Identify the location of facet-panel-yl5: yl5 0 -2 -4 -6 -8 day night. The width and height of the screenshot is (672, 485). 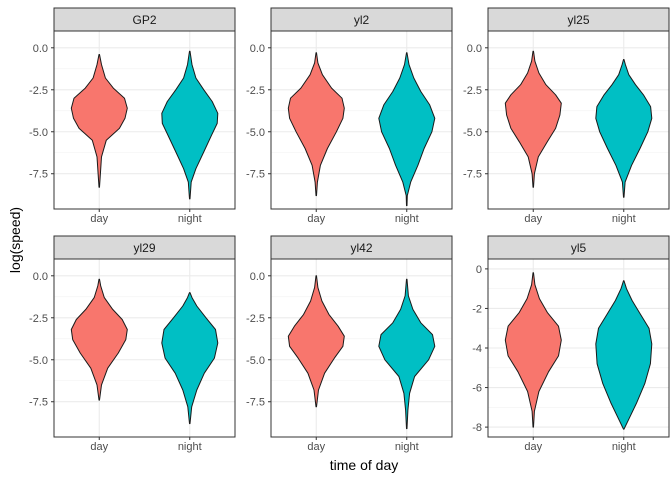
(571, 344).